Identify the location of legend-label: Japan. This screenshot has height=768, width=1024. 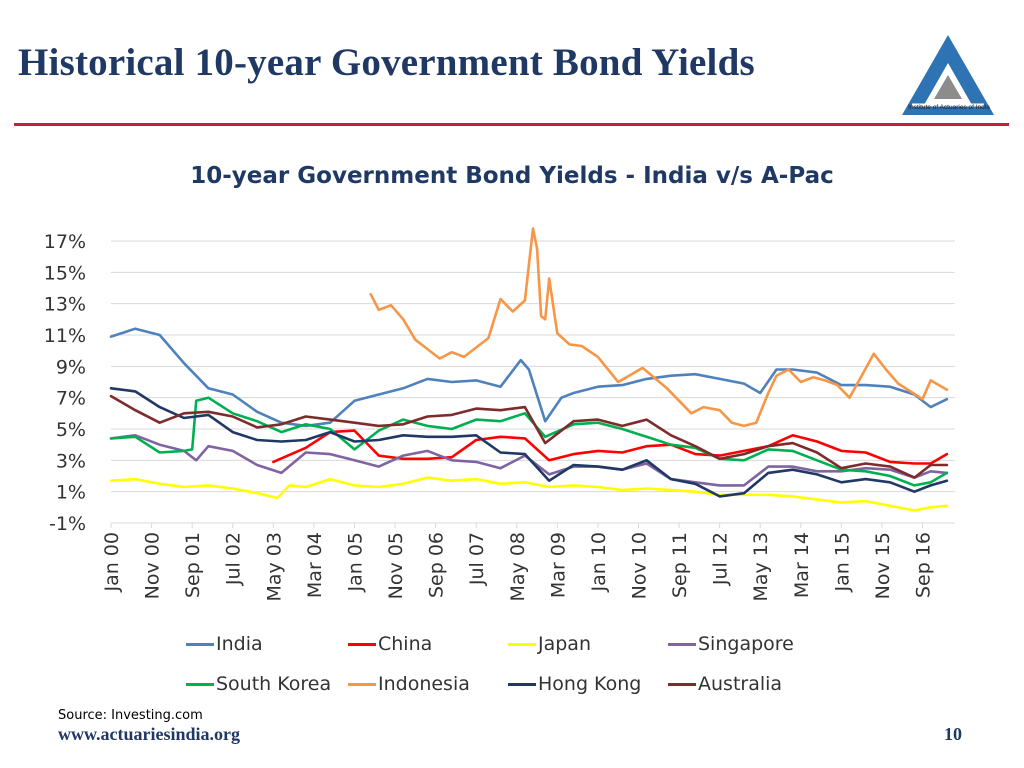
(564, 644).